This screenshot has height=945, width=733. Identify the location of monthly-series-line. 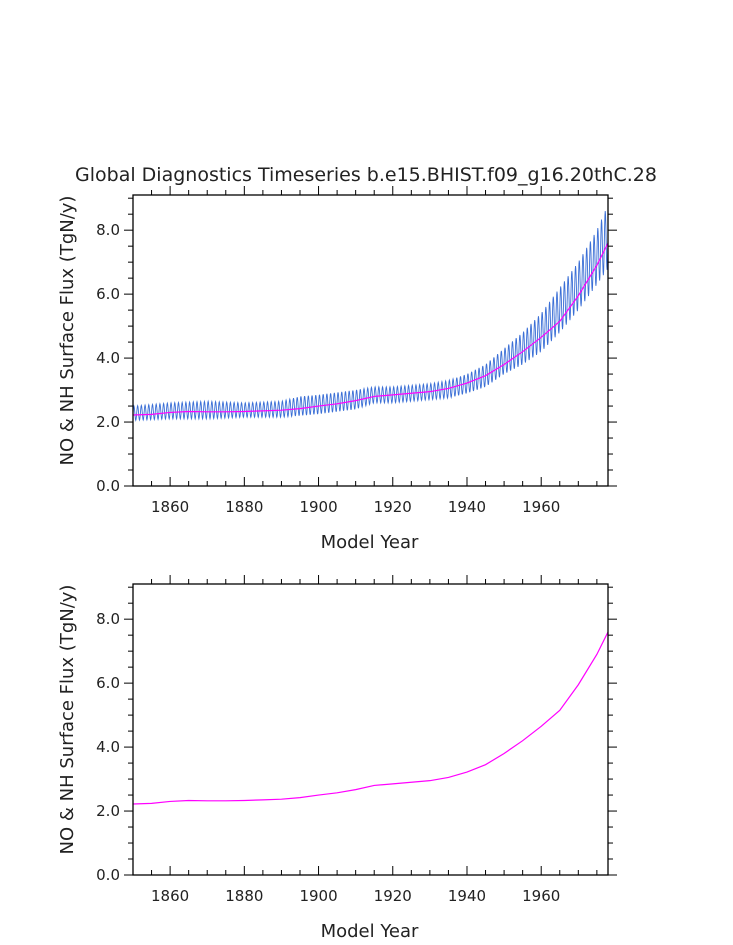
(370, 316).